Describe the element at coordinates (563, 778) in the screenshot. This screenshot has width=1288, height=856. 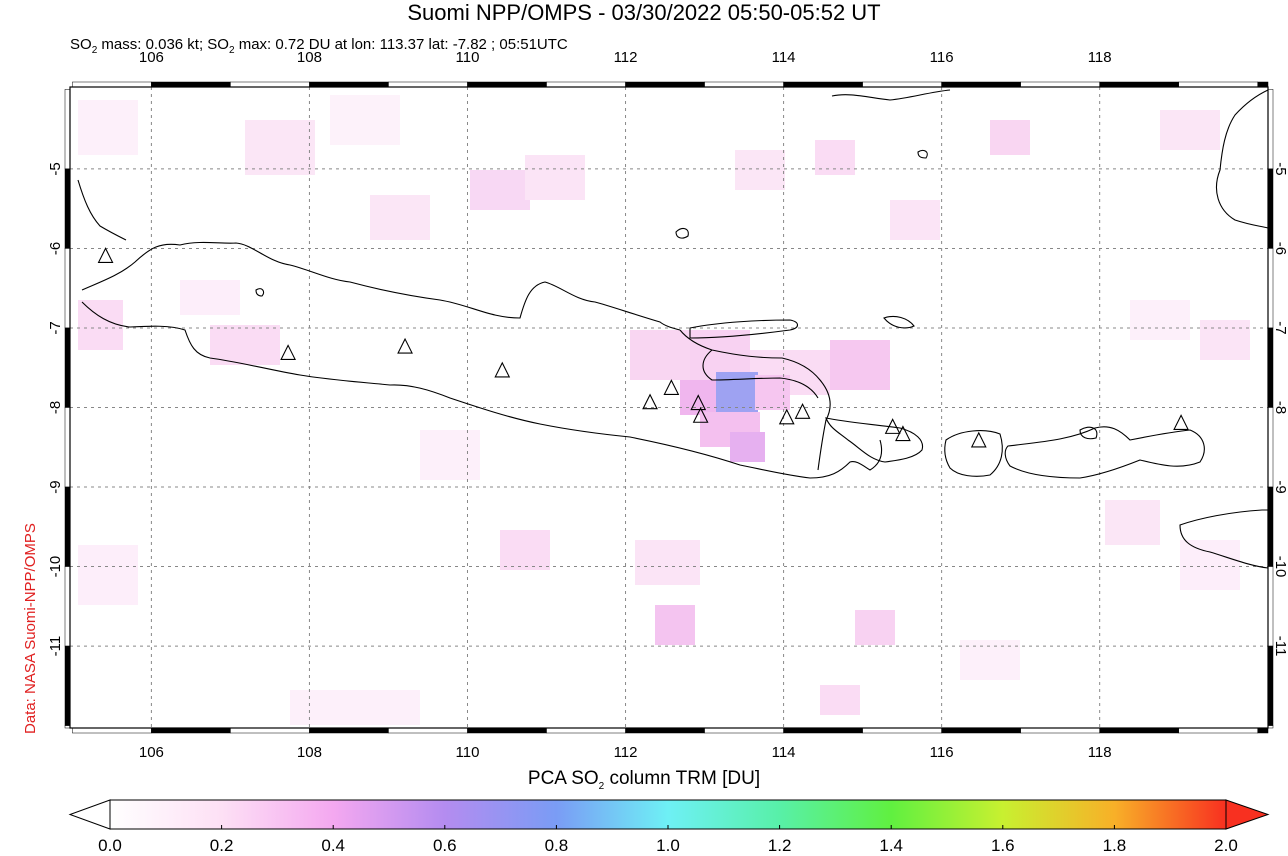
I see `colorbar-label-text-1: PCA SO` at that location.